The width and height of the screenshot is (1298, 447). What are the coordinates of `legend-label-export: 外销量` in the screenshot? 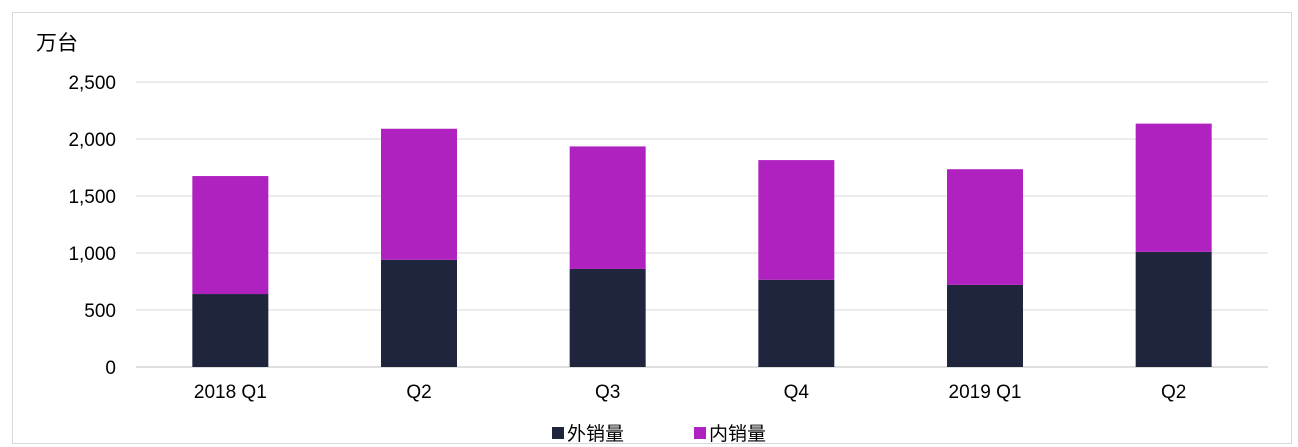 It's located at (595, 434).